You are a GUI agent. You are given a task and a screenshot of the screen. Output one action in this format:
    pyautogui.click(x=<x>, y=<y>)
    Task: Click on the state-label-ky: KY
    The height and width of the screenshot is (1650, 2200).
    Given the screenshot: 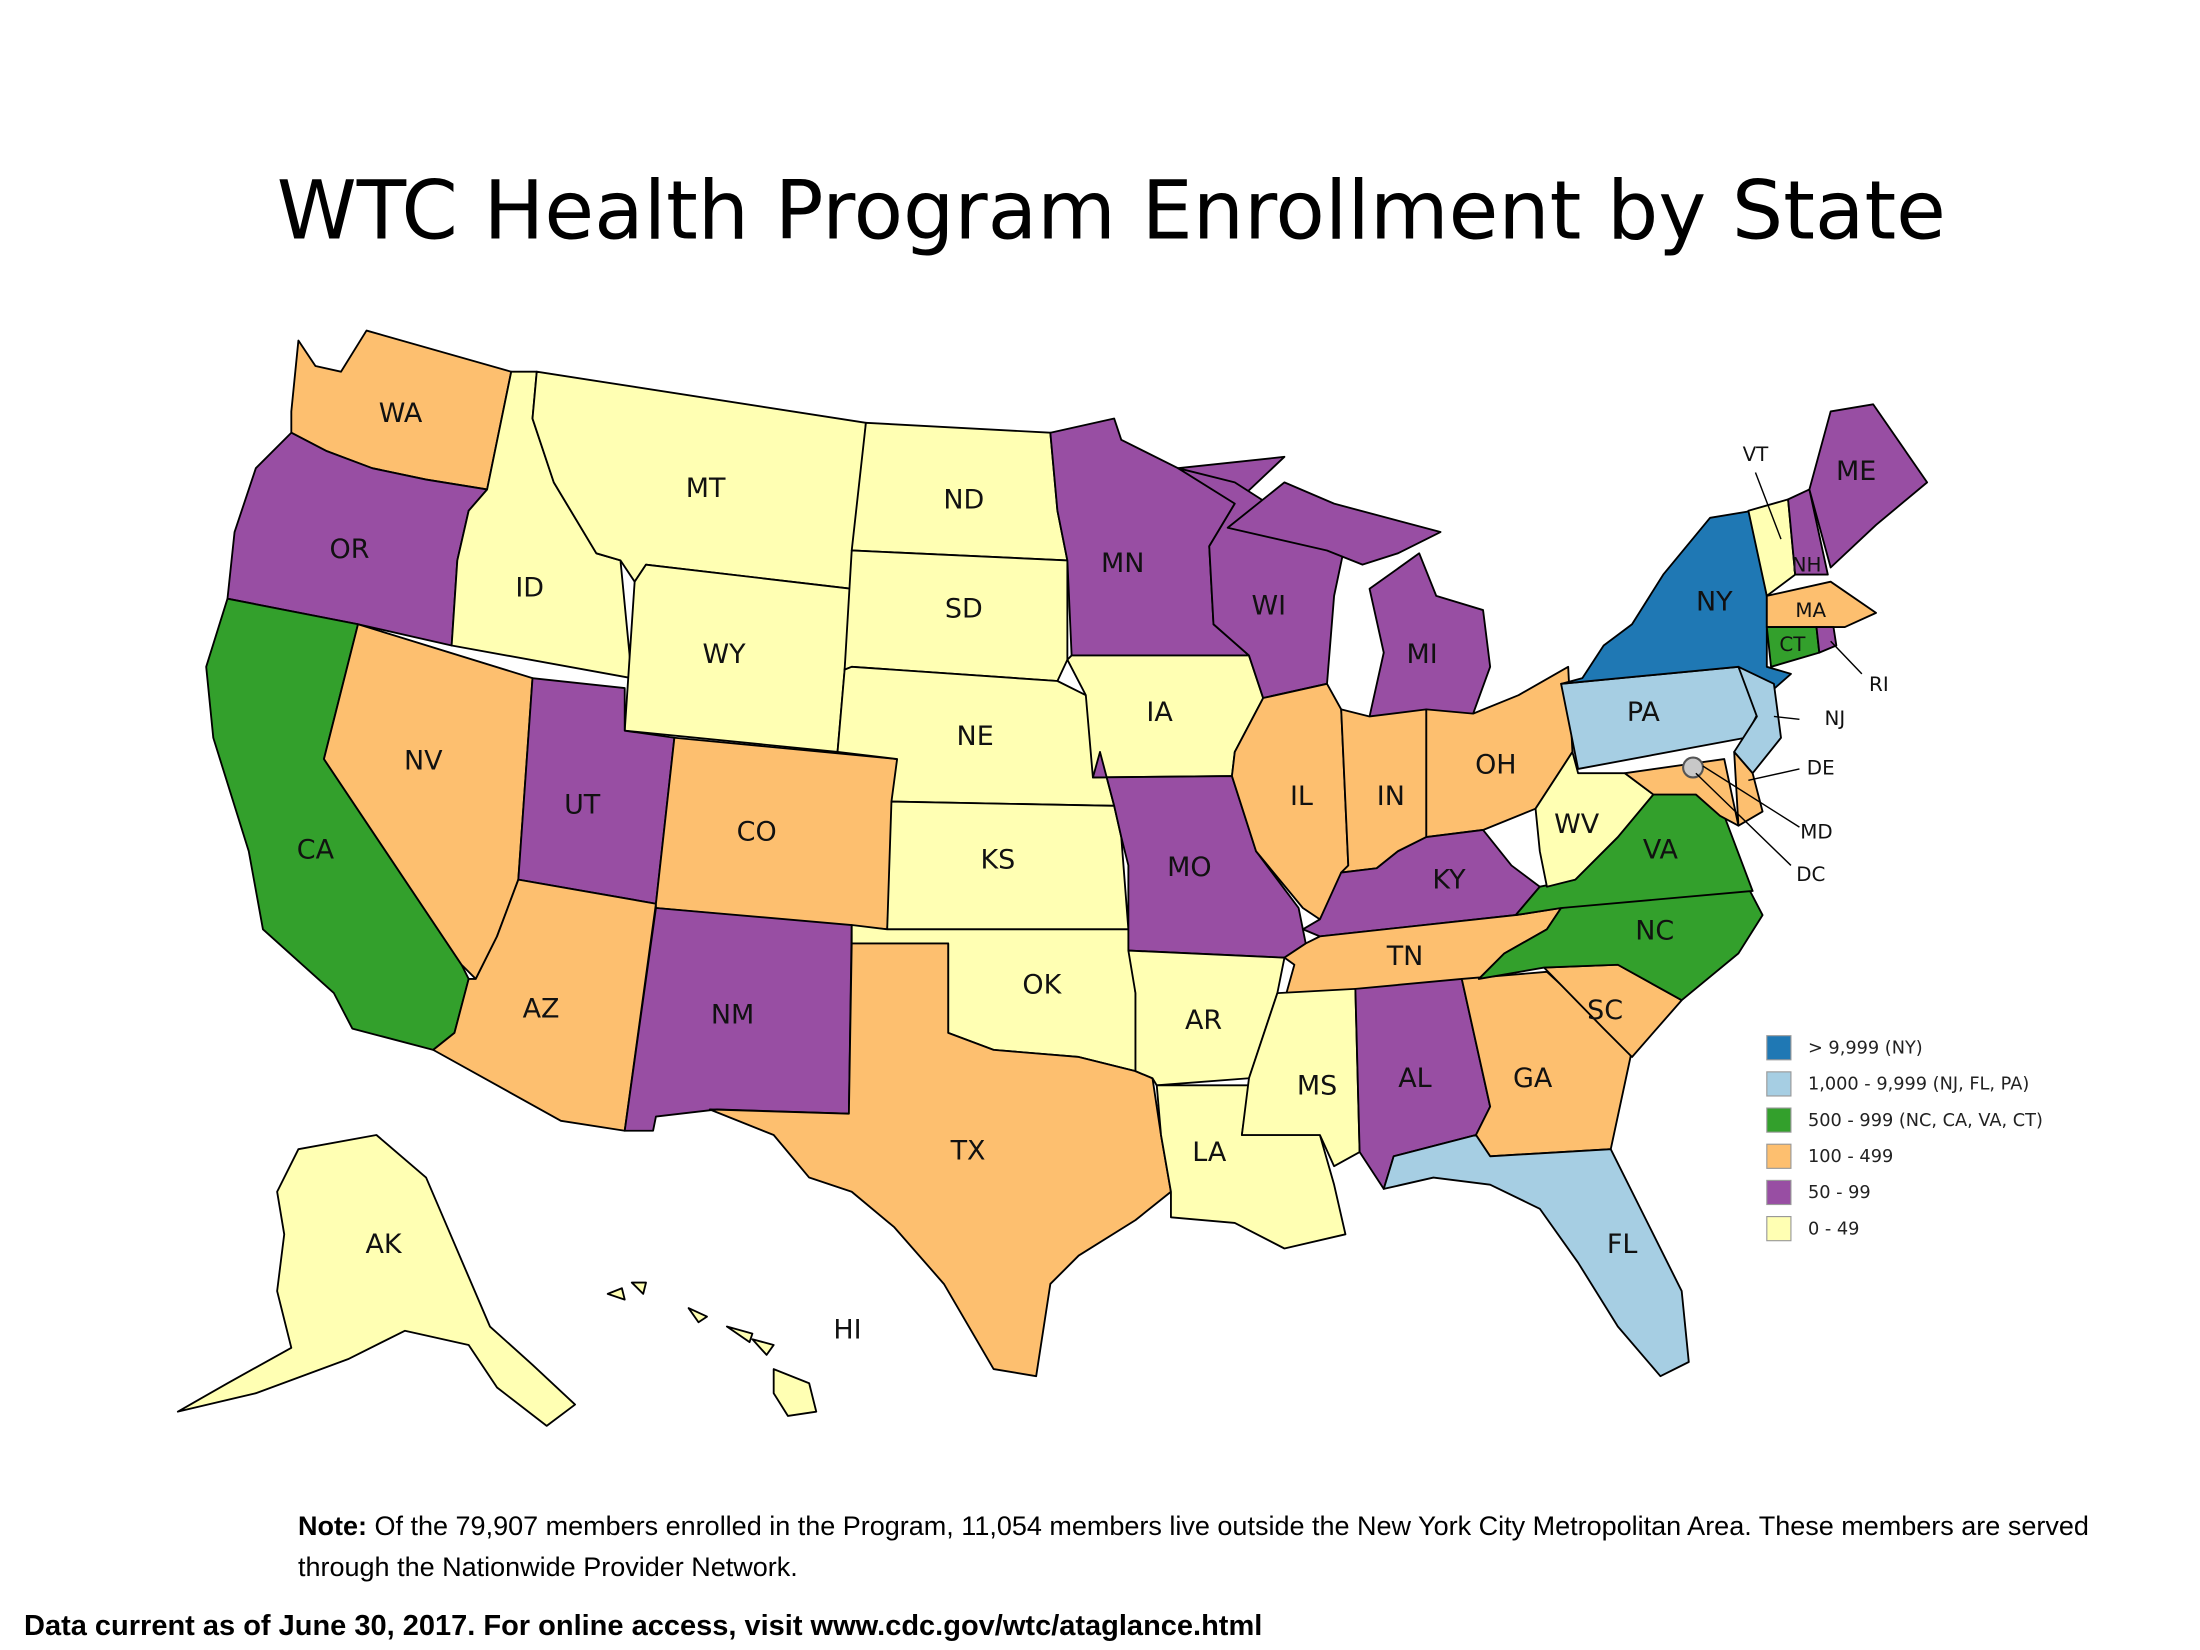 What is the action you would take?
    pyautogui.click(x=1449, y=880)
    